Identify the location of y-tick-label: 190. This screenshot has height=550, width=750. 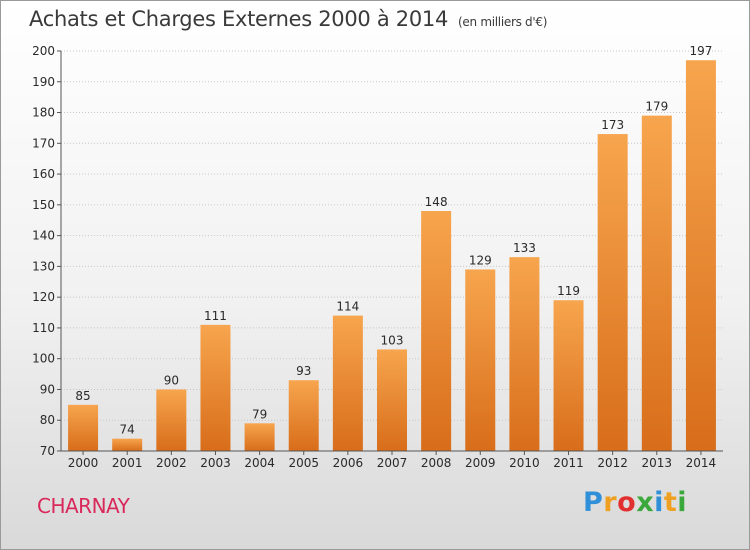
(43, 82).